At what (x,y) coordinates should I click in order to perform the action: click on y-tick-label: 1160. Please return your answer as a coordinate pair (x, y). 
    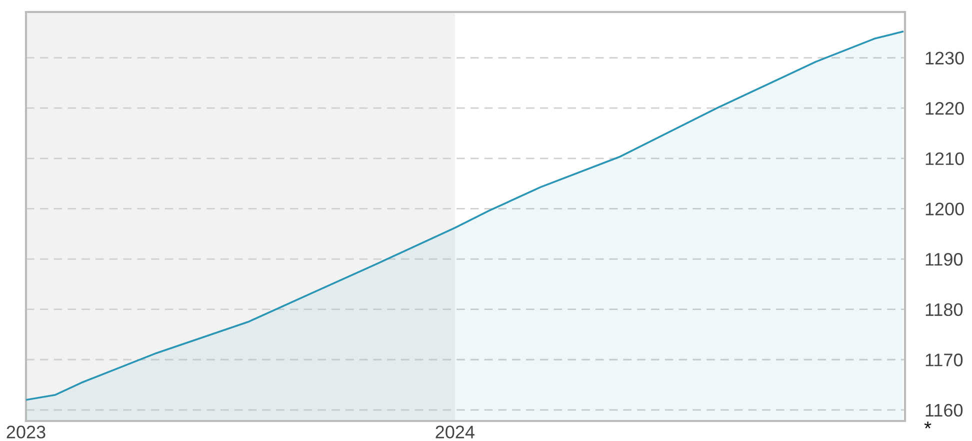
    Looking at the image, I should click on (944, 410).